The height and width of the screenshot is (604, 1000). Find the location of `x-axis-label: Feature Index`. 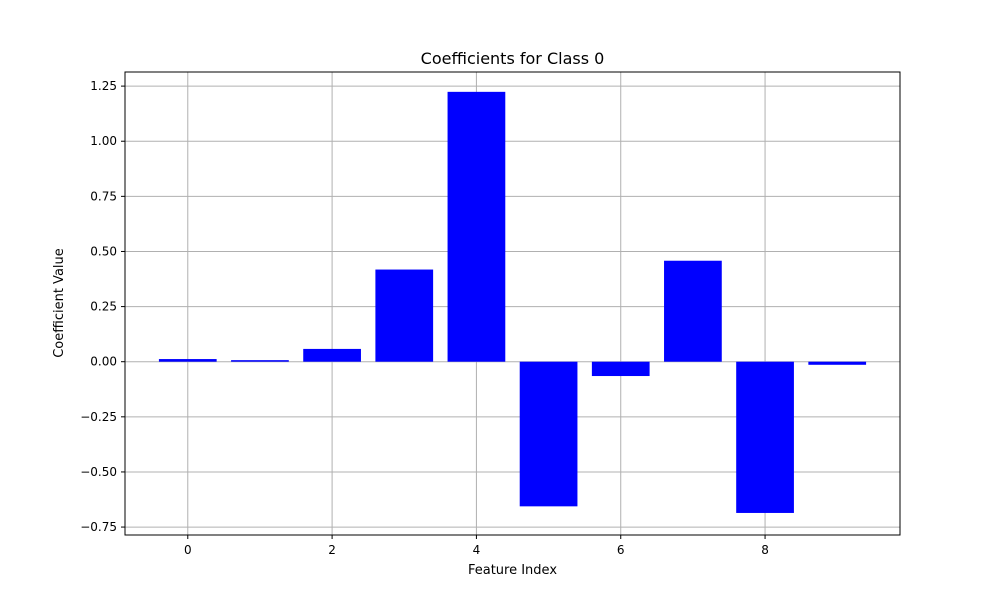

x-axis-label: Feature Index is located at coordinates (512, 570).